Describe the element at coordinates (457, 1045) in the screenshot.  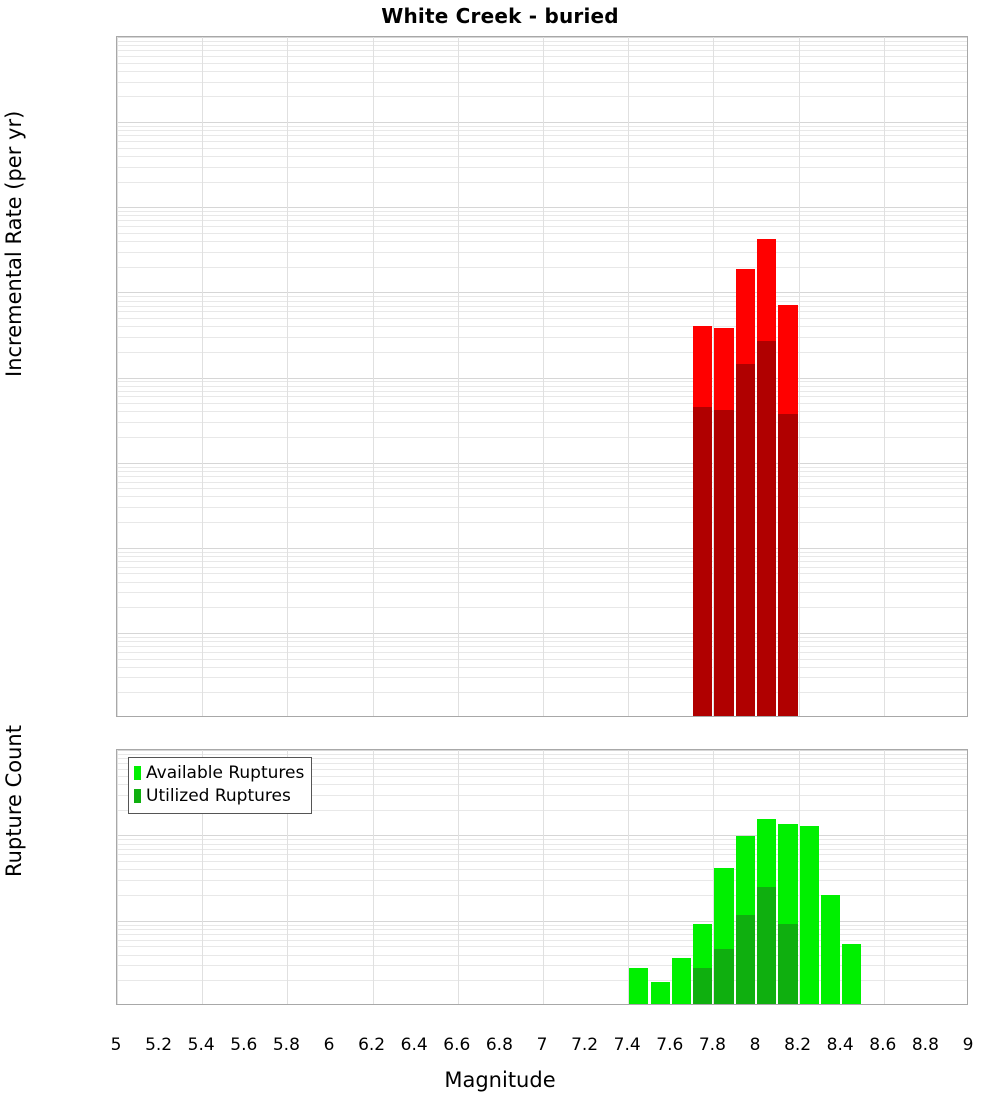
I see `x-tick-6.6: 6.6` at that location.